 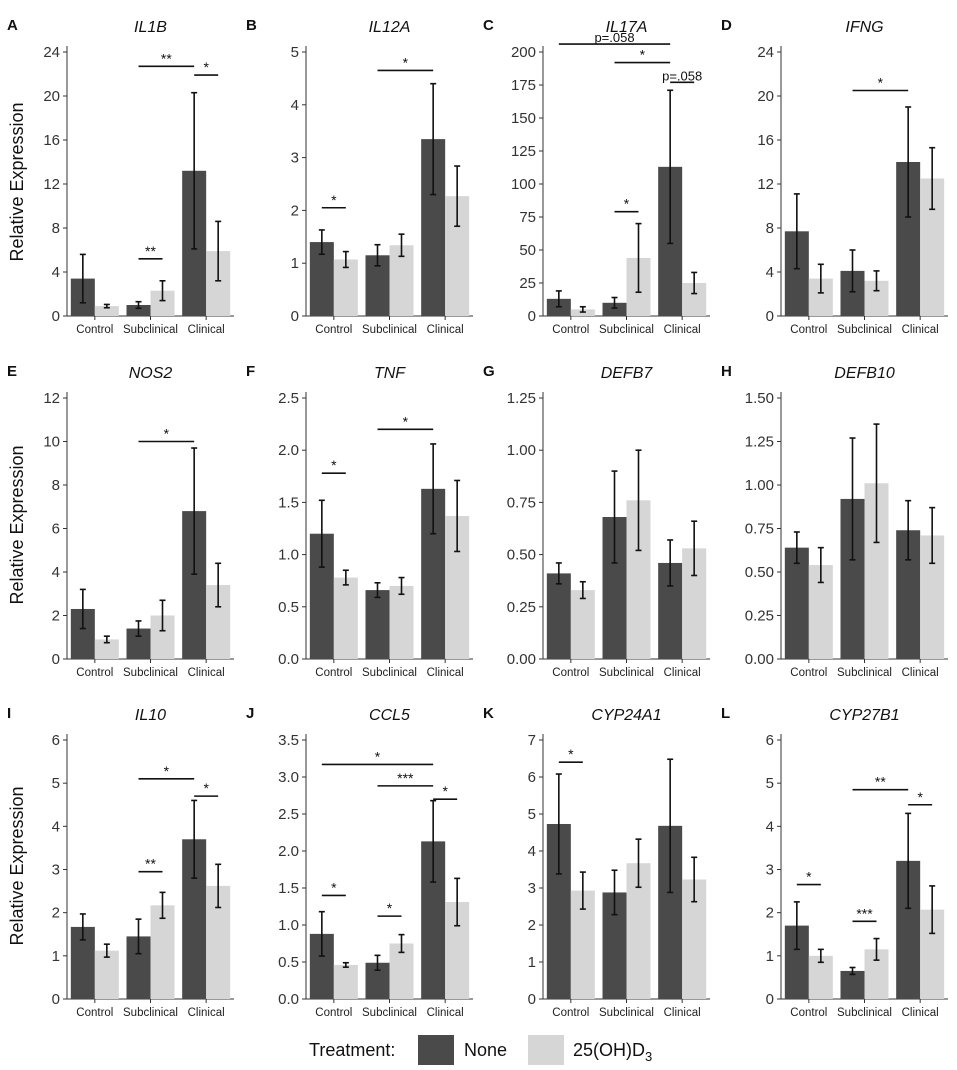 What do you see at coordinates (523, 151) in the screenshot?
I see `y-tick-label: 125` at bounding box center [523, 151].